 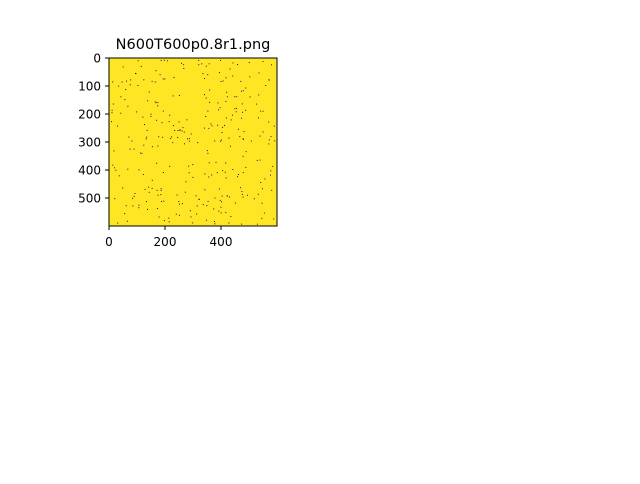 I want to click on x-tick-label: 200, so click(x=165, y=242).